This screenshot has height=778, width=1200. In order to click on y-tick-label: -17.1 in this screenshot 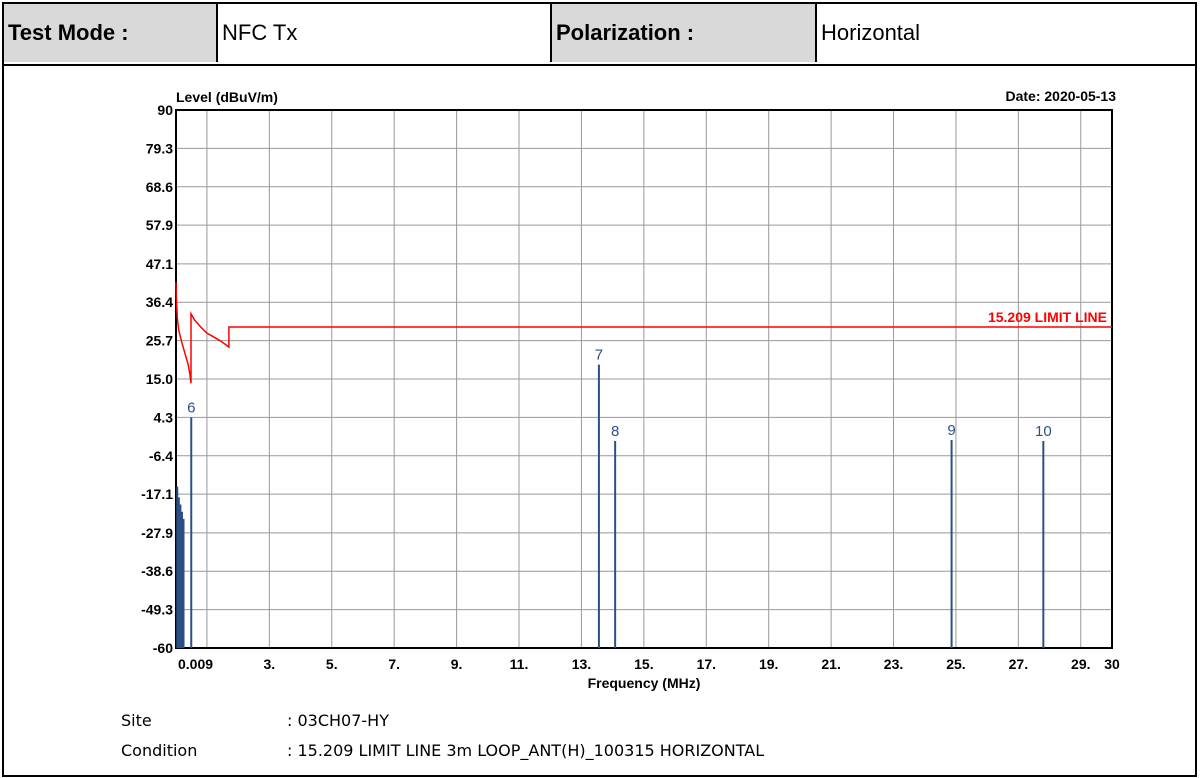, I will do `click(157, 494)`.